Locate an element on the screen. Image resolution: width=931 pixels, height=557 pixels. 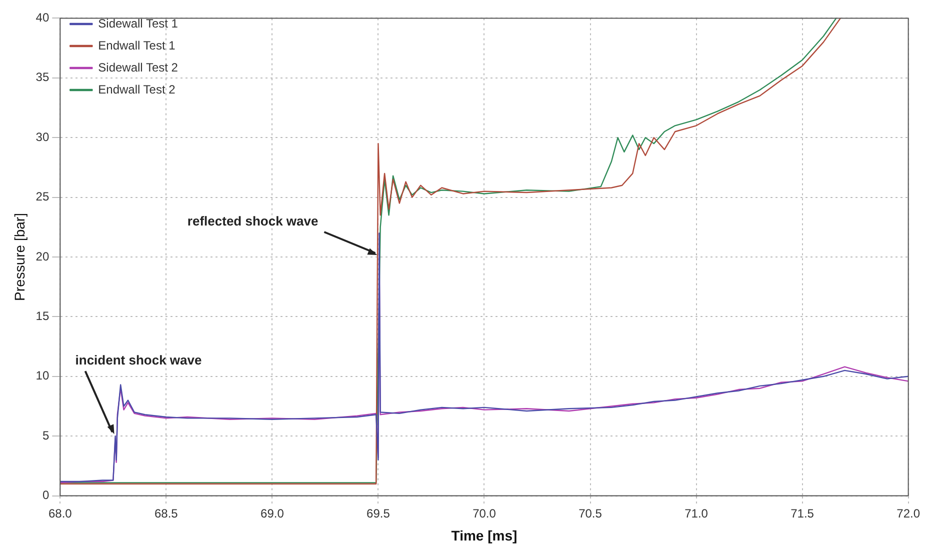
x-tick-label: 70.0 is located at coordinates (484, 513).